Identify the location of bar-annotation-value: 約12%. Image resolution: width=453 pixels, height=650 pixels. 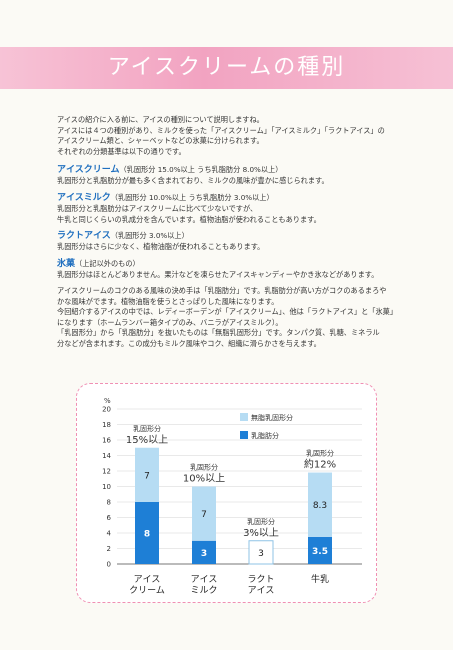
(320, 464).